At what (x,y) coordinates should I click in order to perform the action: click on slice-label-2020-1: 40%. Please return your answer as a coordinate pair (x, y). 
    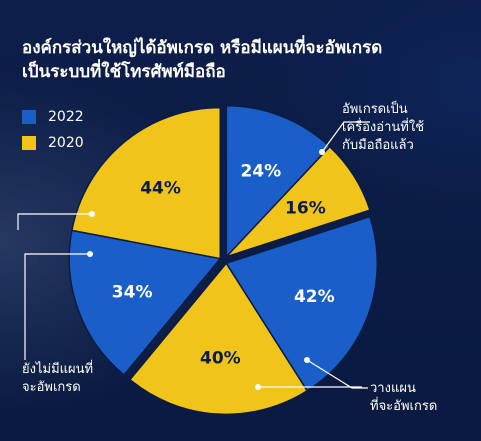
    Looking at the image, I should click on (220, 359).